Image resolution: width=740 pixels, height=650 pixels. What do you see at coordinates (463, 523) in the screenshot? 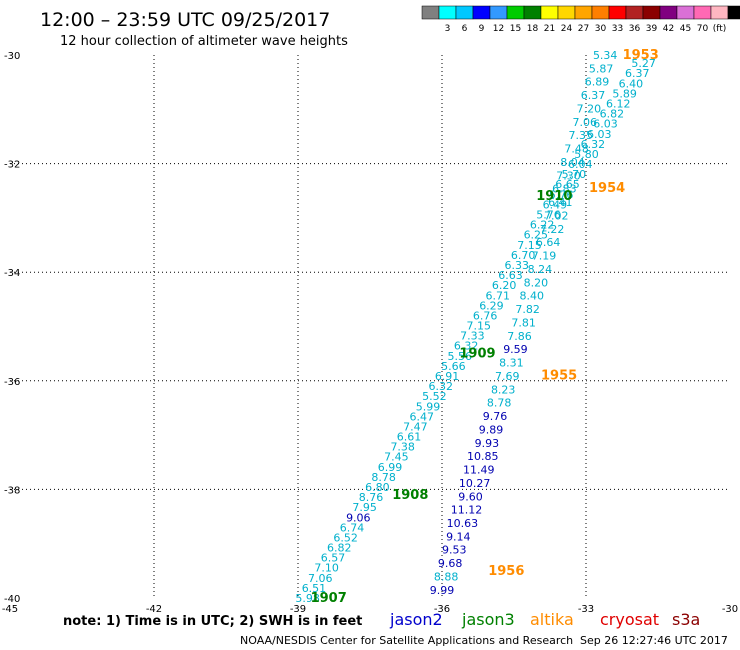
I see `wave-height-value: 10.63` at bounding box center [463, 523].